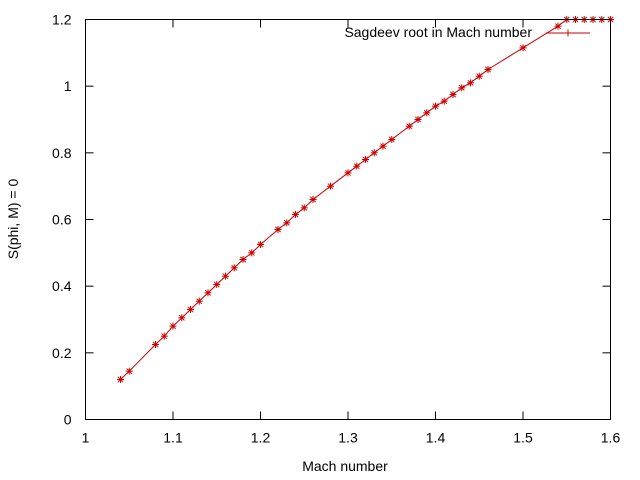 Image resolution: width=640 pixels, height=480 pixels. What do you see at coordinates (62, 220) in the screenshot?
I see `y-tick-label: 0.6` at bounding box center [62, 220].